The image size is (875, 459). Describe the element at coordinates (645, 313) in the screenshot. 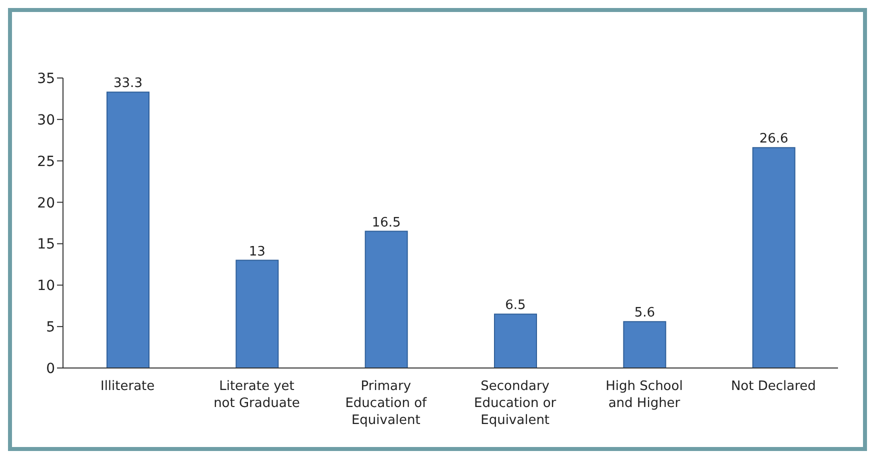

I see `data-label: 5.6` at that location.